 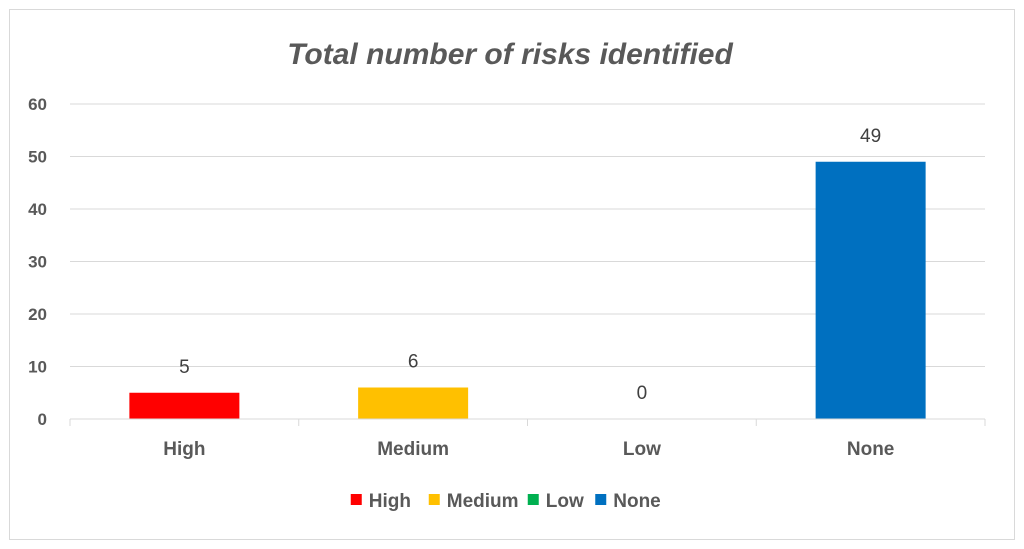 I want to click on bar-medium, so click(x=413, y=403).